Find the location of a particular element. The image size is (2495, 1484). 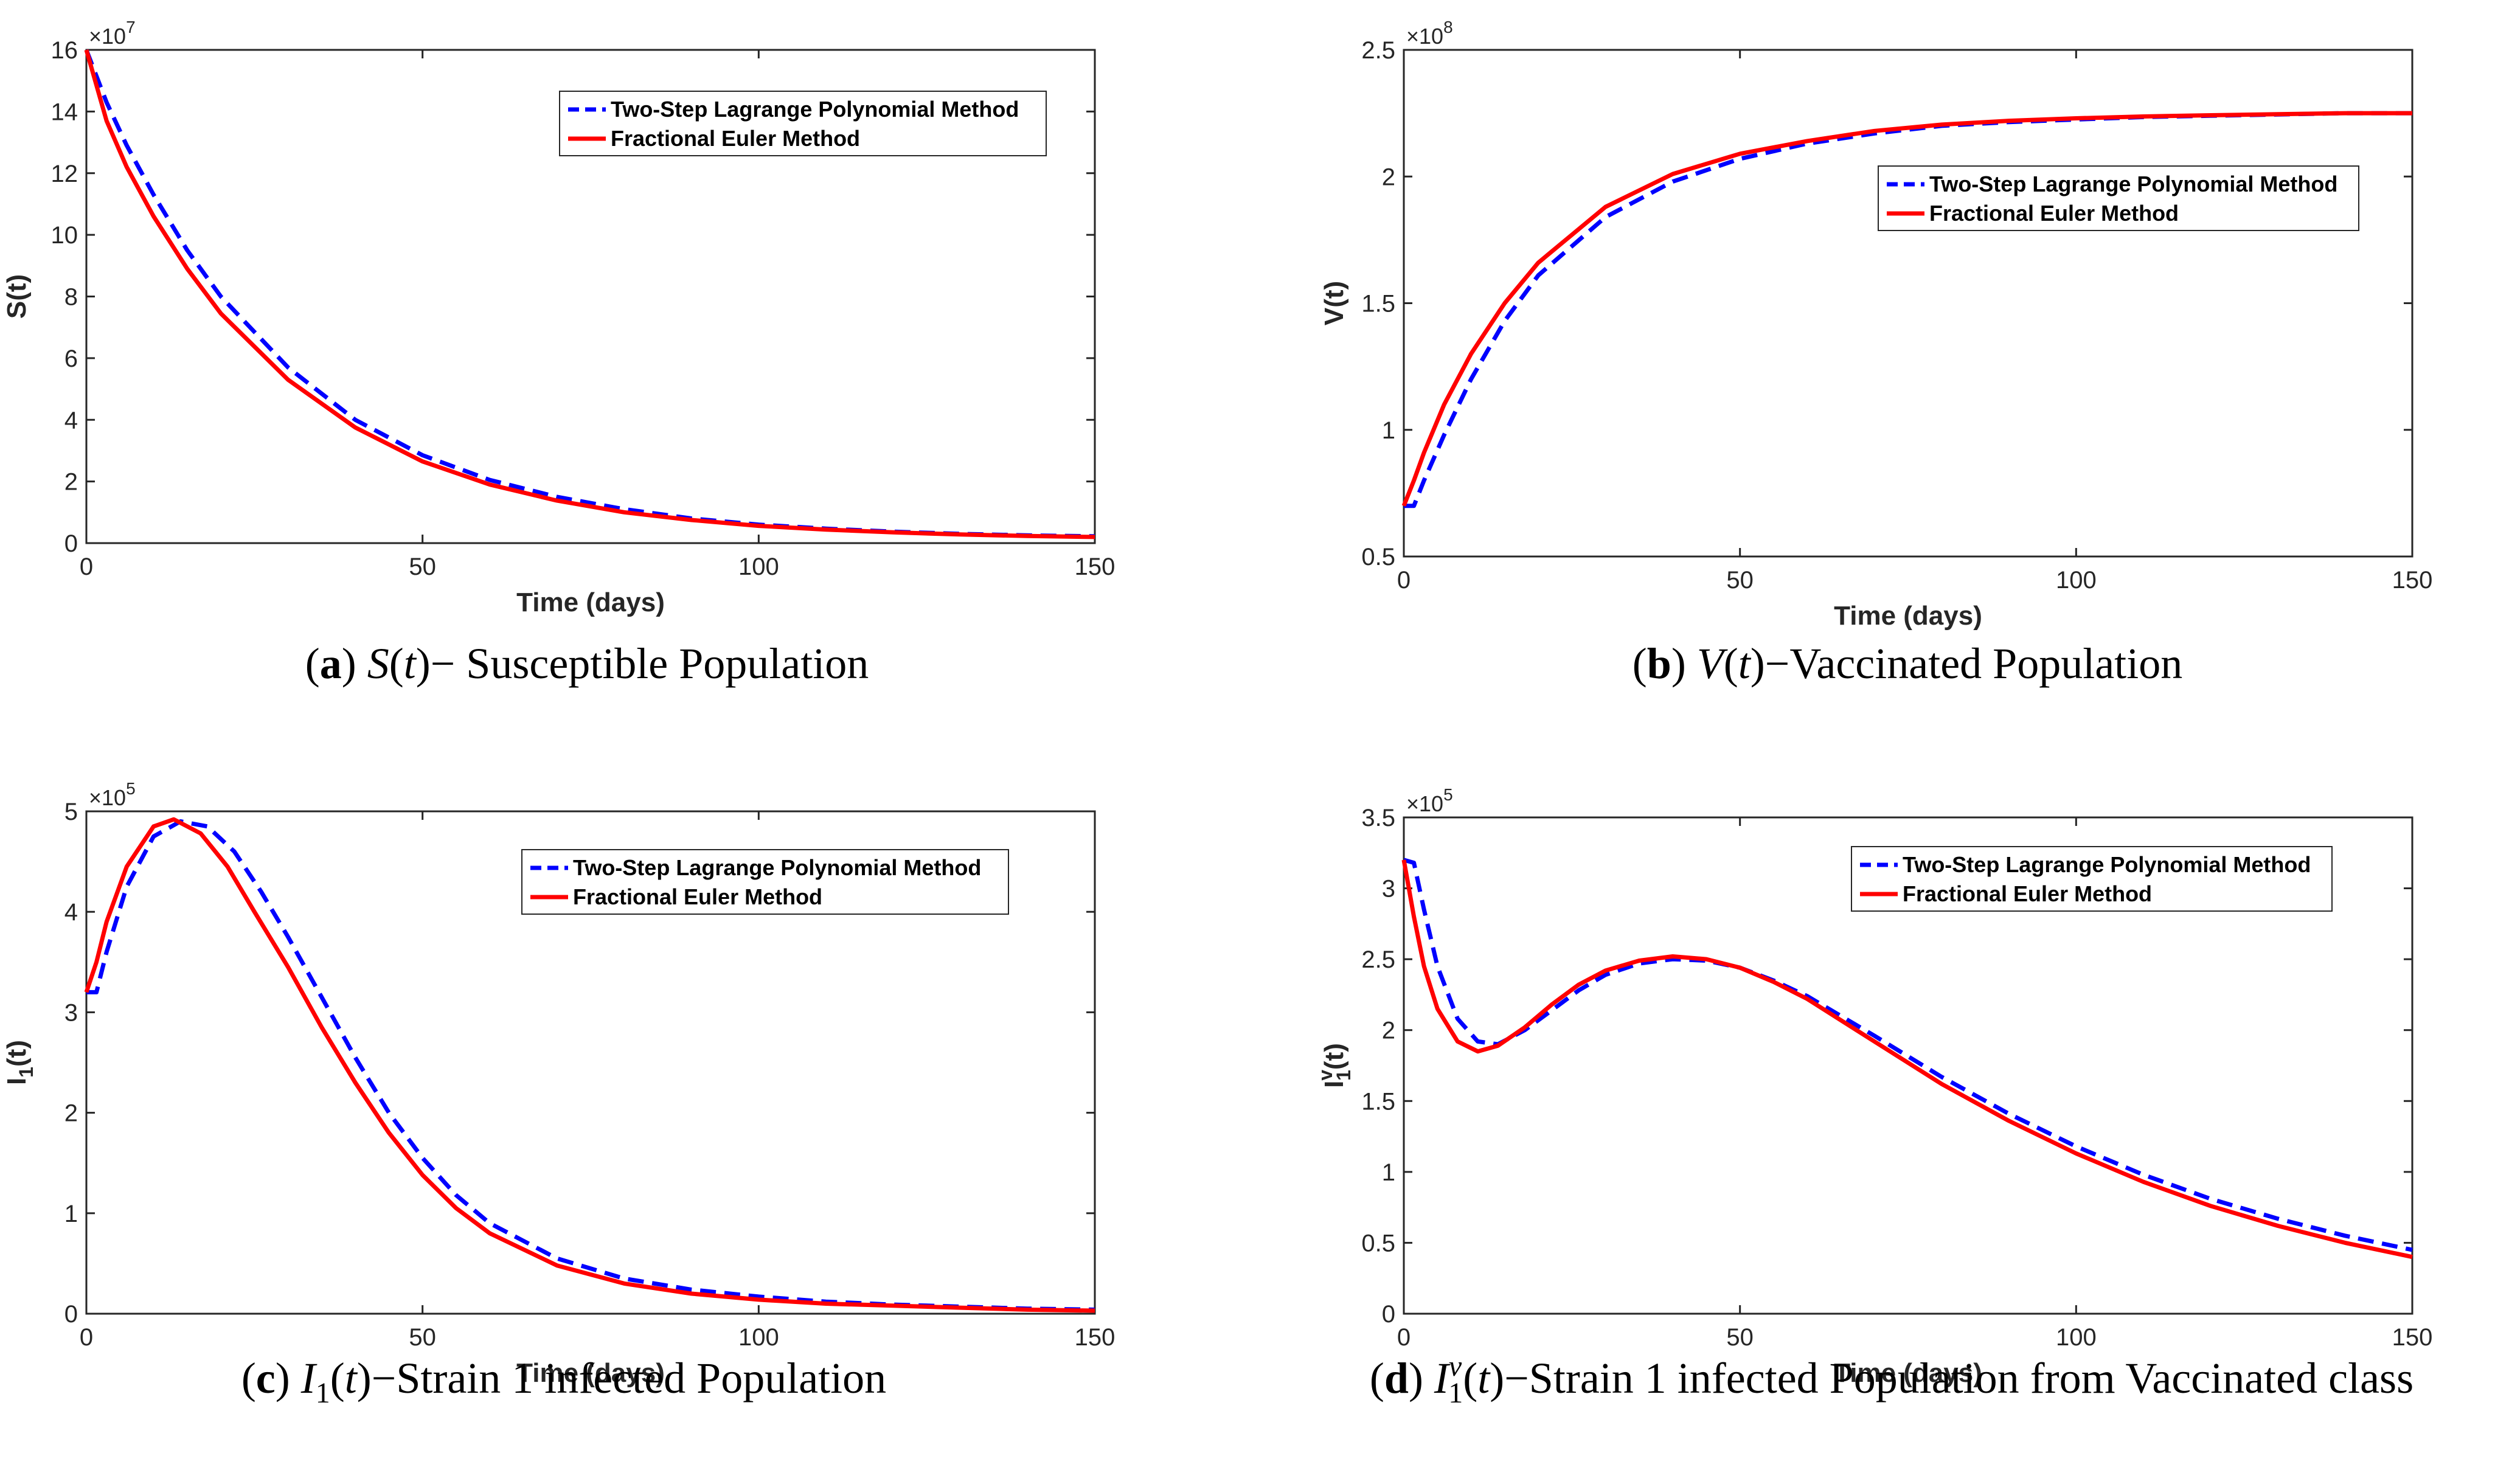

y-axis-label: V(t) is located at coordinates (1334, 303).